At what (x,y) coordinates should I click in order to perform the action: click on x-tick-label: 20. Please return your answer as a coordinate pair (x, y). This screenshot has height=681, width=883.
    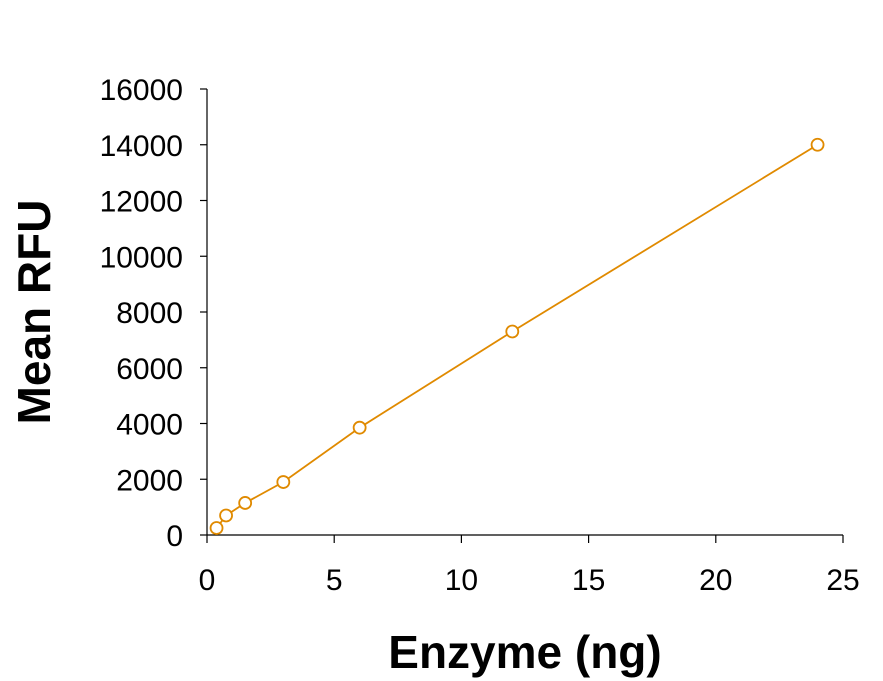
    Looking at the image, I should click on (715, 580).